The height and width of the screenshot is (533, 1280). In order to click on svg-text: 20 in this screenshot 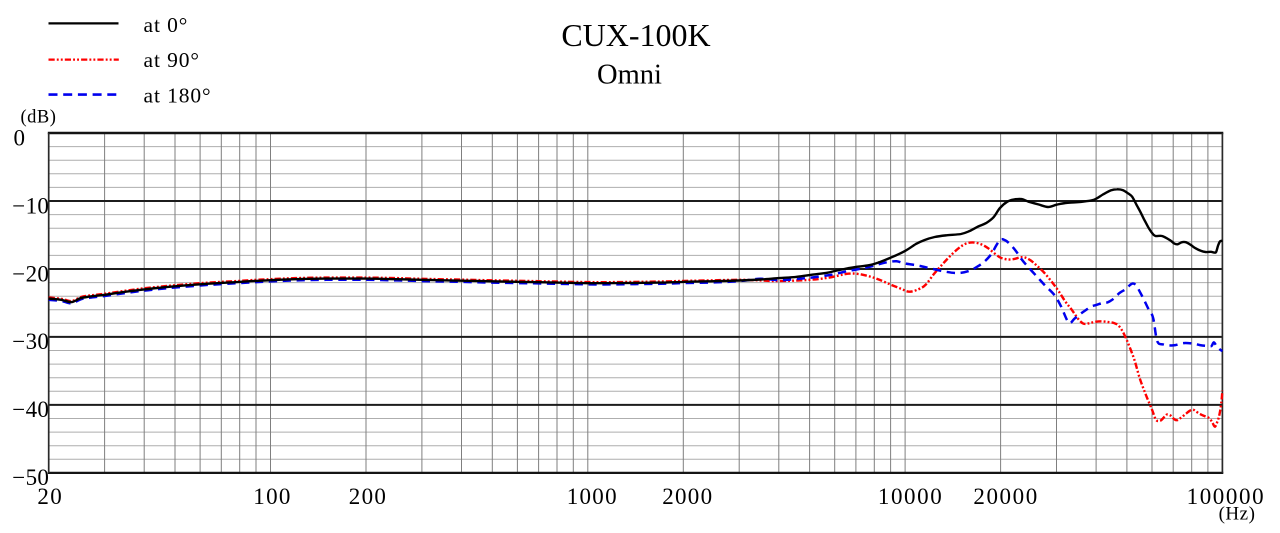, I will do `click(50, 496)`.